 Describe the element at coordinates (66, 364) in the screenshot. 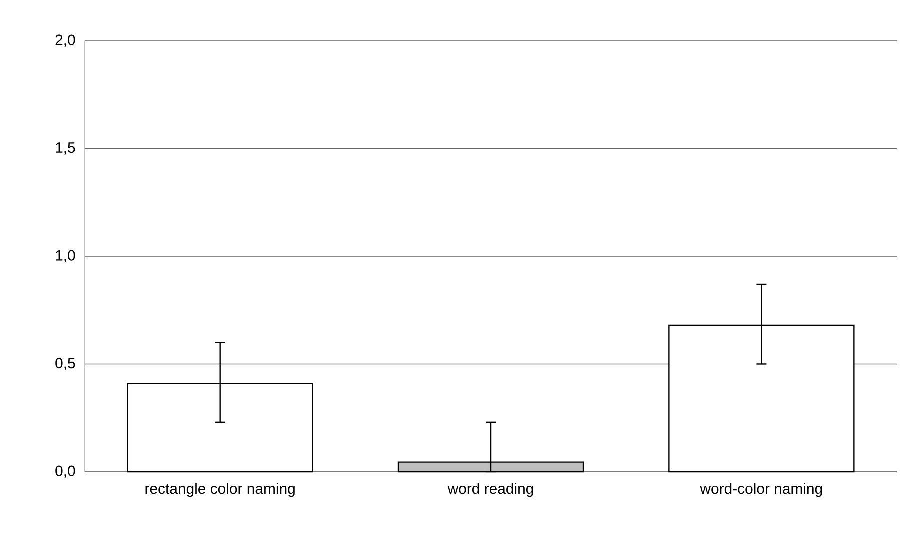

I see `y-tick-label: 0,5` at that location.